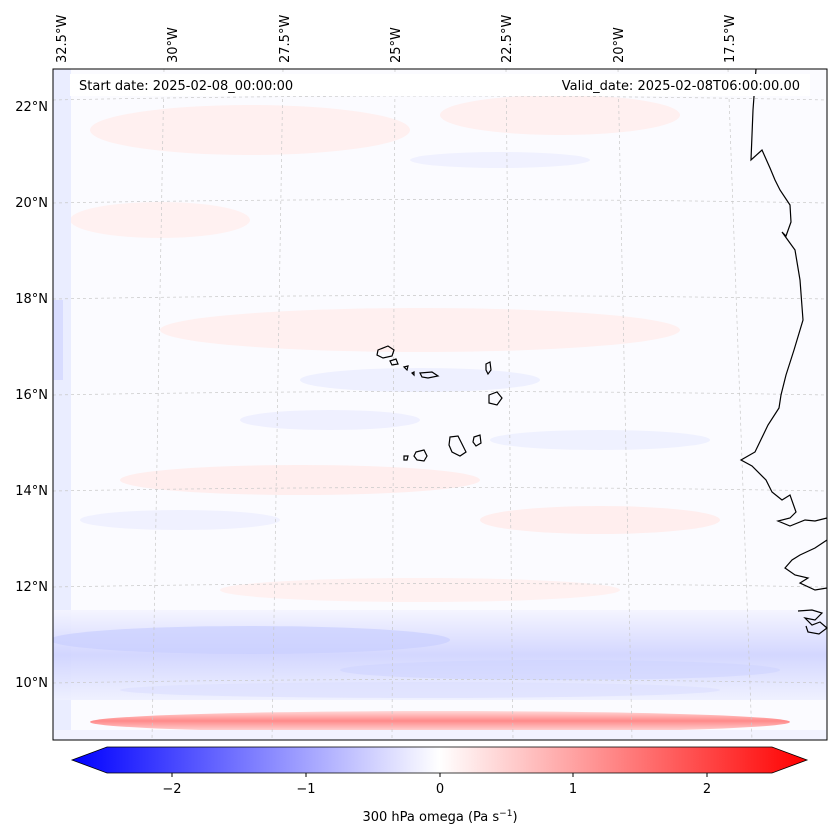 This screenshot has width=837, height=839. I want to click on island-fogo, so click(420, 455).